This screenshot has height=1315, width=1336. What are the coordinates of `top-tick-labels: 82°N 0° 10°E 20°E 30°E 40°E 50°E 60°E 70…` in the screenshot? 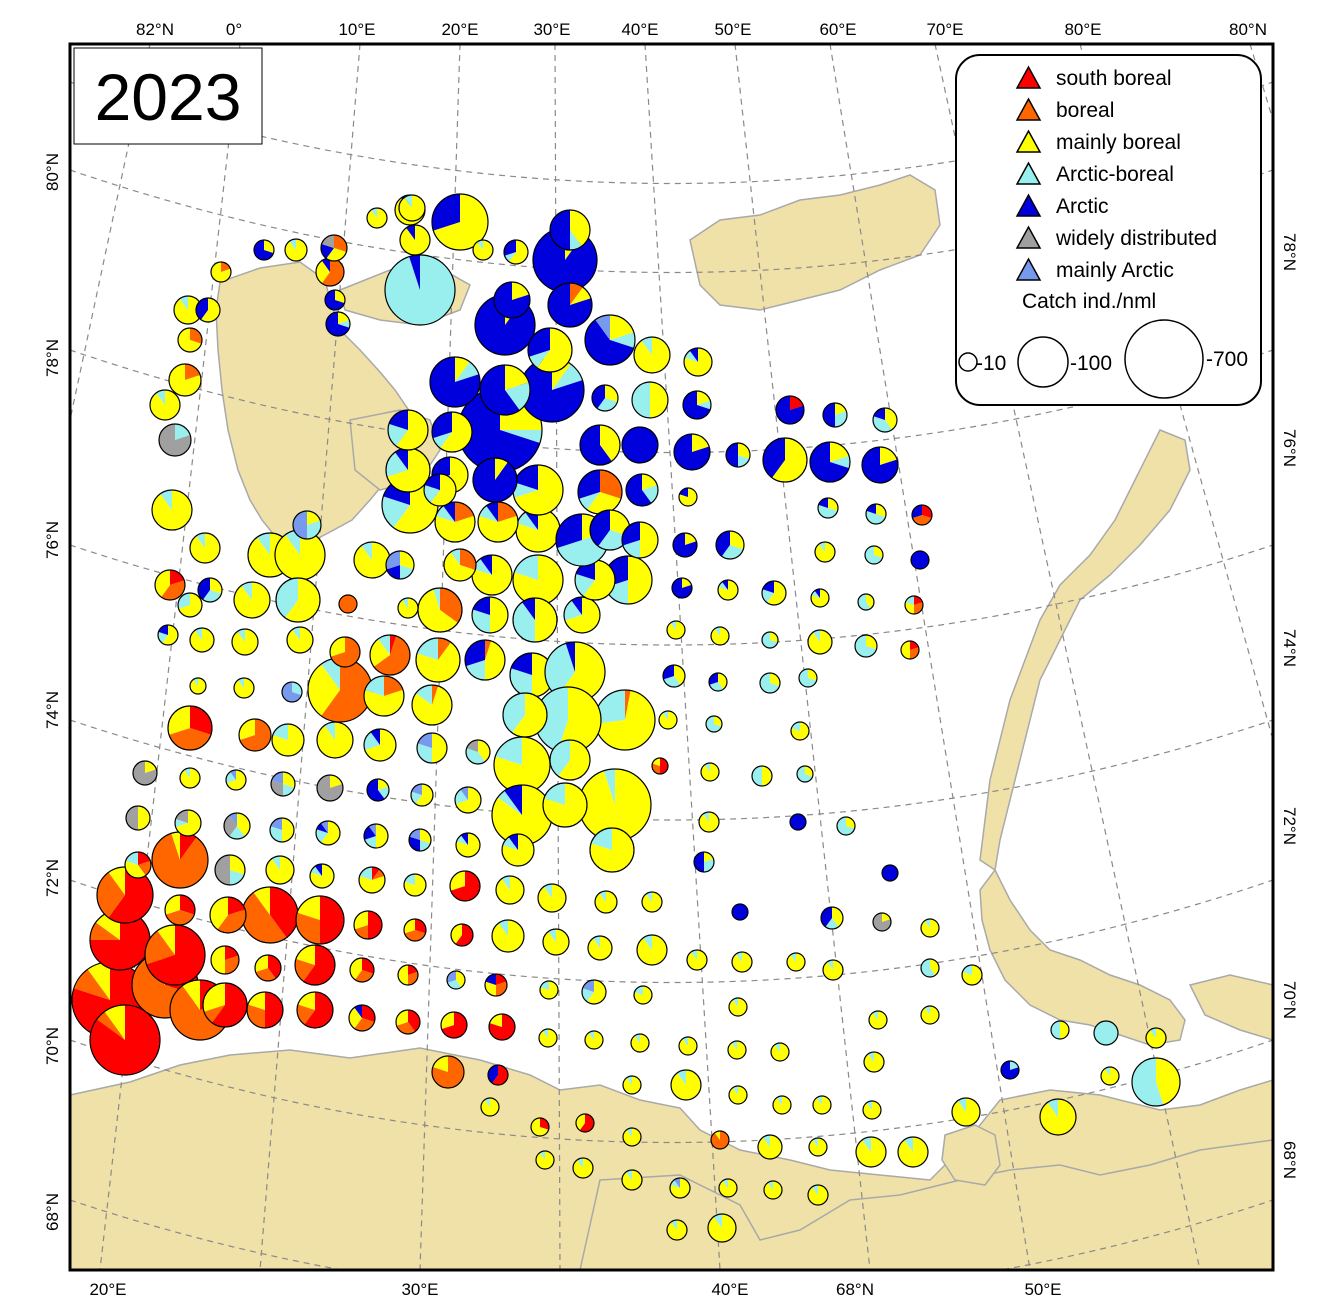 It's located at (701, 29).